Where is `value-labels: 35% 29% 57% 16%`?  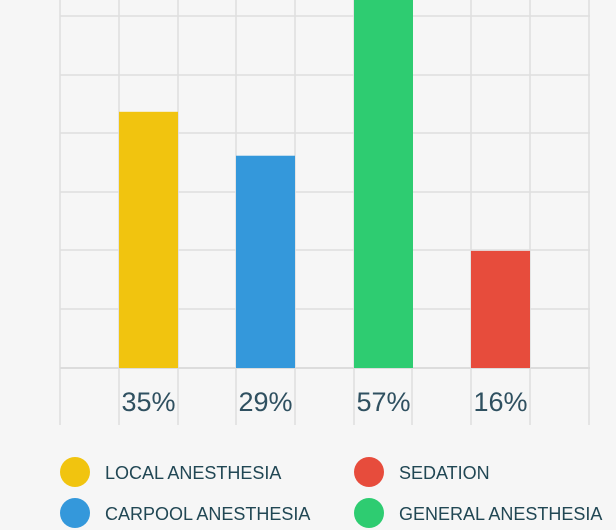 value-labels: 35% 29% 57% 16% is located at coordinates (324, 402).